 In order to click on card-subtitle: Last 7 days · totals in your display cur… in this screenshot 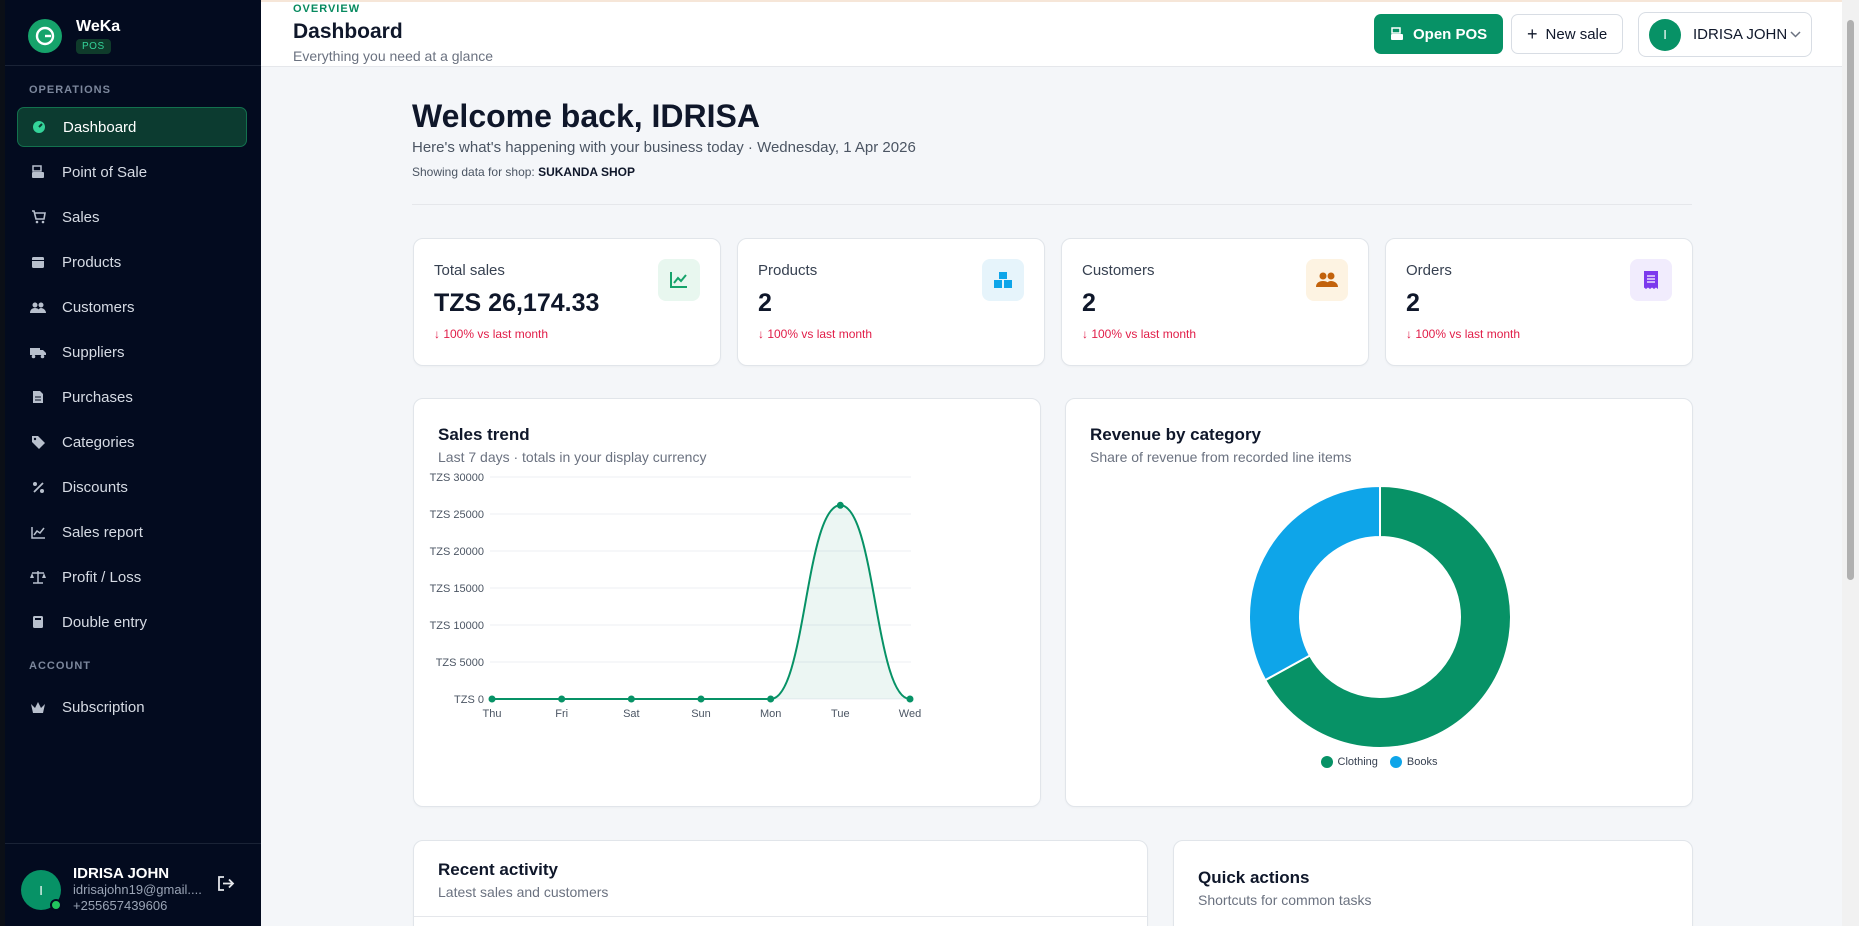, I will do `click(572, 457)`.